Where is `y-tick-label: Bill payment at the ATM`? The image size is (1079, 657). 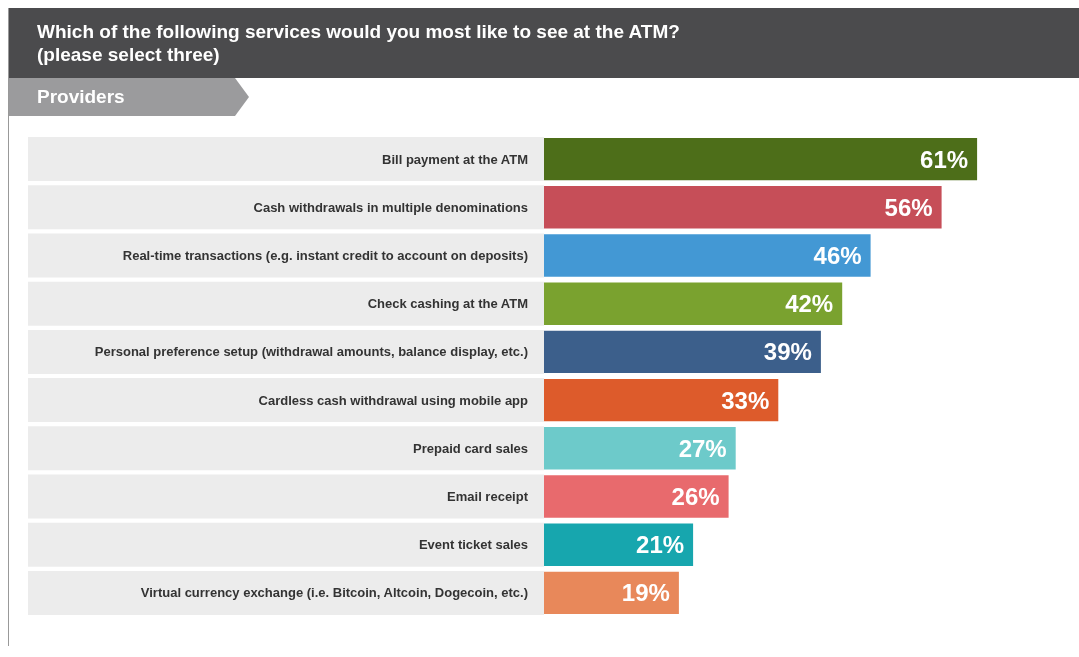
y-tick-label: Bill payment at the ATM is located at coordinates (455, 159).